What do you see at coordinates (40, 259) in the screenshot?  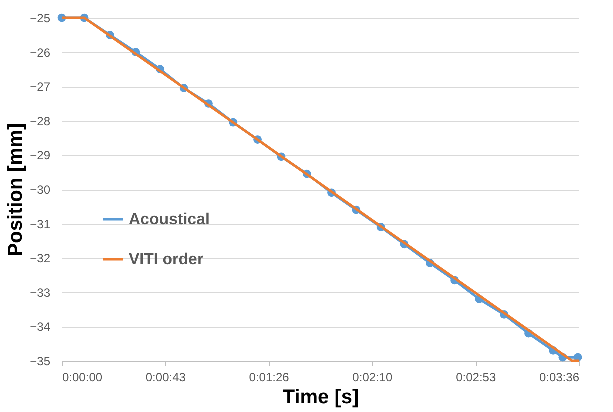 I see `y-tick-label: −32` at bounding box center [40, 259].